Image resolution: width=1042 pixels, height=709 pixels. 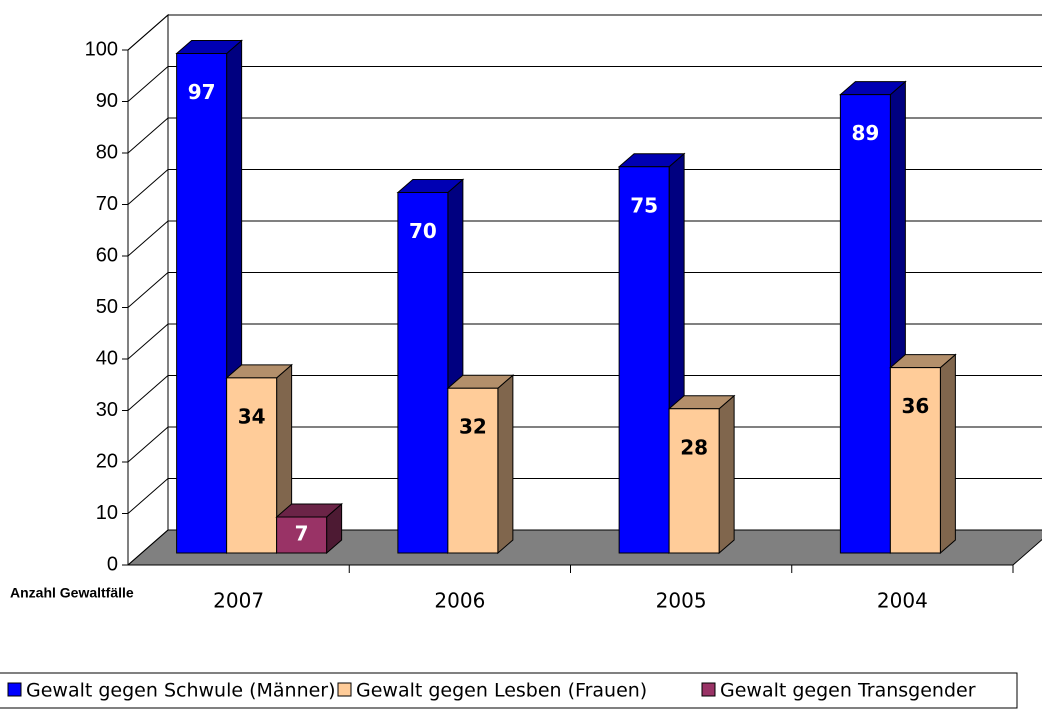 I want to click on y-tick-label: 10, so click(x=107, y=513).